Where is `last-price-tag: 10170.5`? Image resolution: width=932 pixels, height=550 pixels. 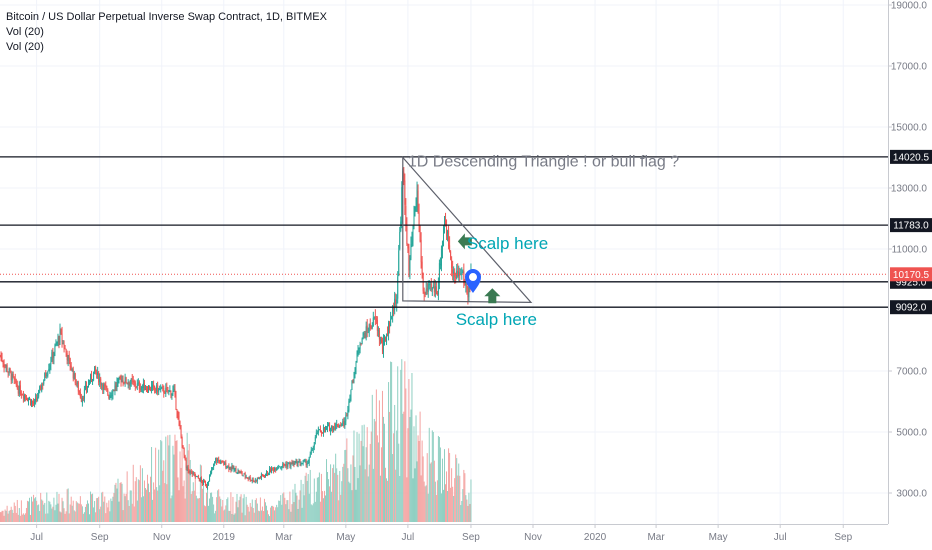 last-price-tag: 10170.5 is located at coordinates (911, 274).